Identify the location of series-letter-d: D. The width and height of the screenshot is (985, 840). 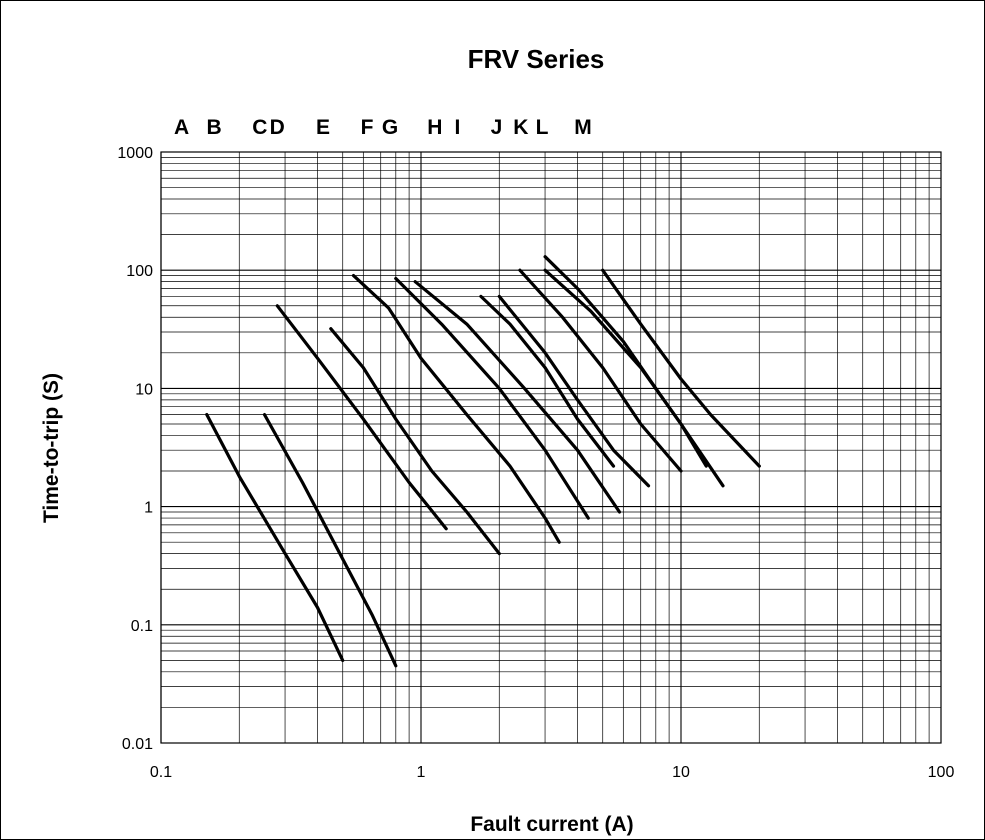
(277, 127).